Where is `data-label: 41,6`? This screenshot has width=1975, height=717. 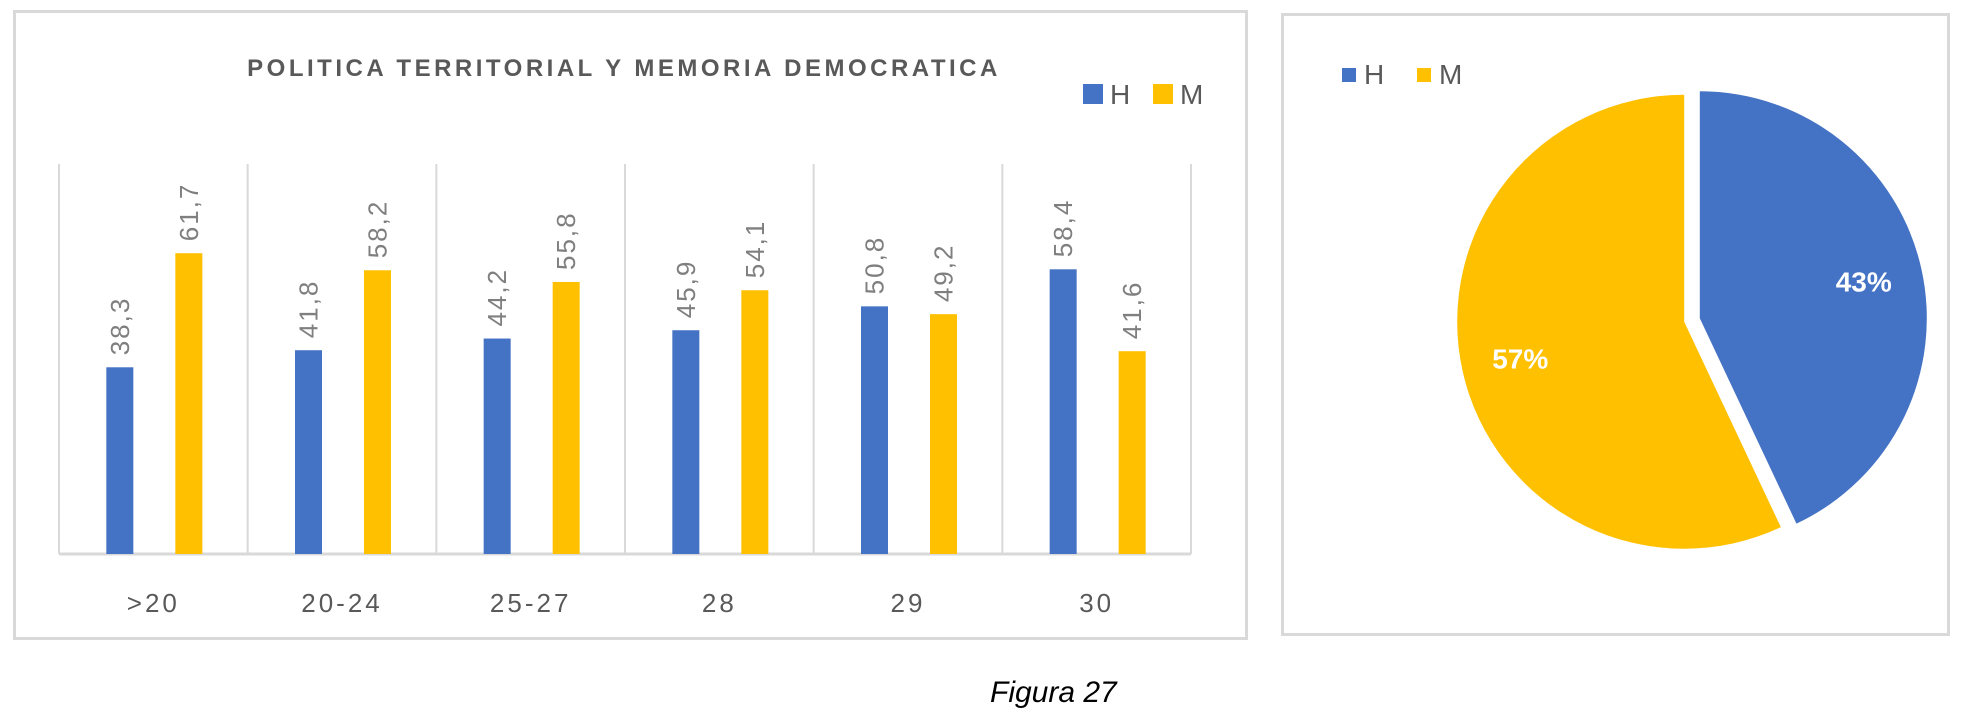
data-label: 41,6 is located at coordinates (1132, 310).